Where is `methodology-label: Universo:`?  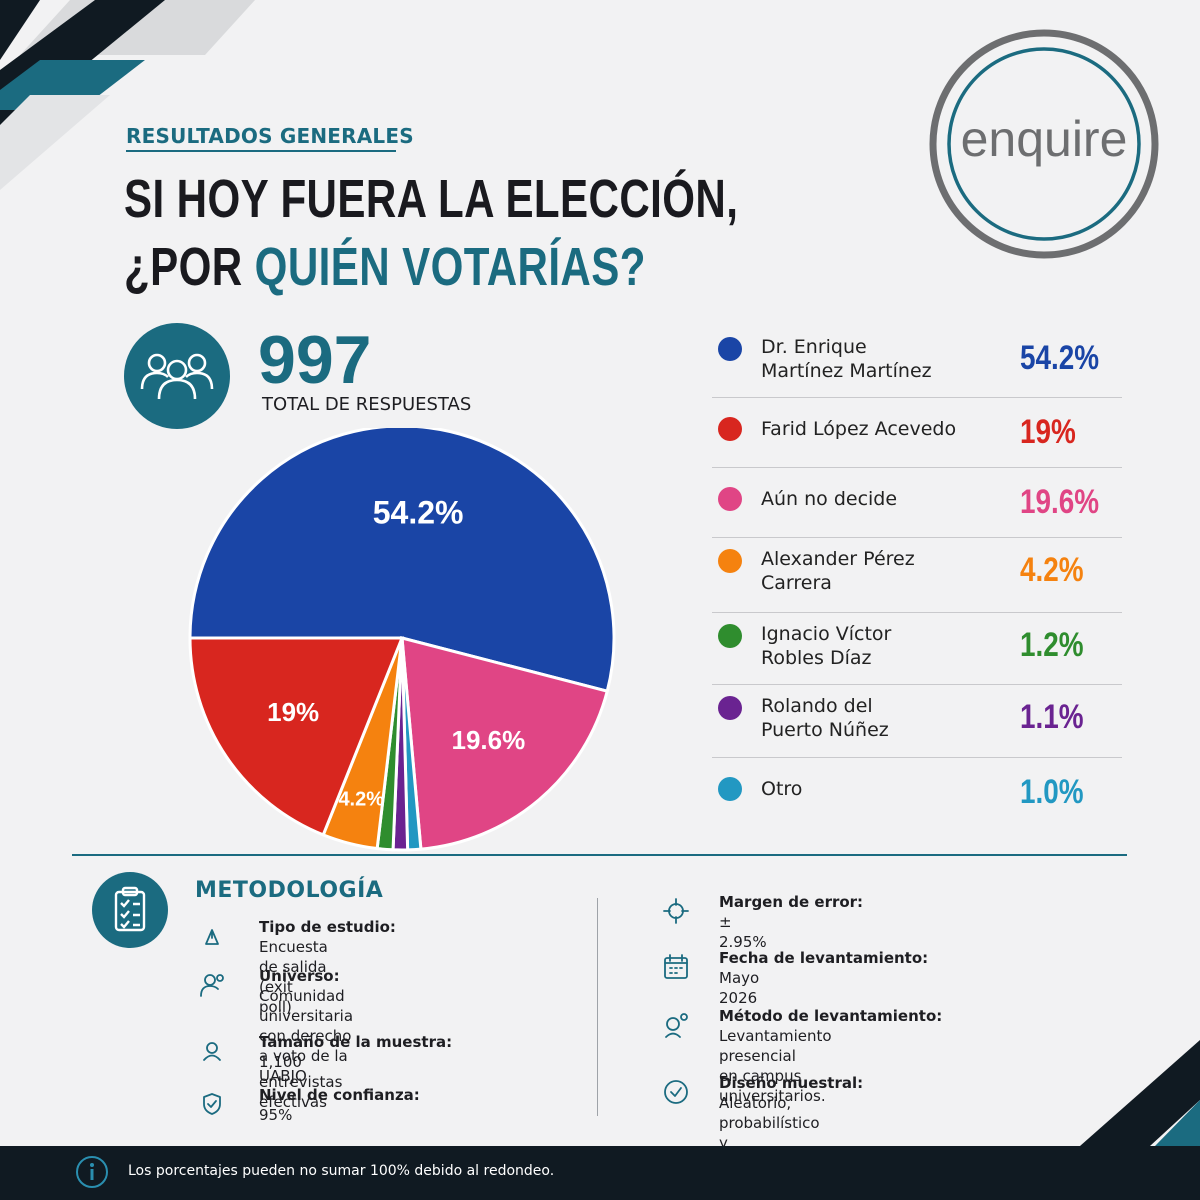 methodology-label: Universo: is located at coordinates (299, 976).